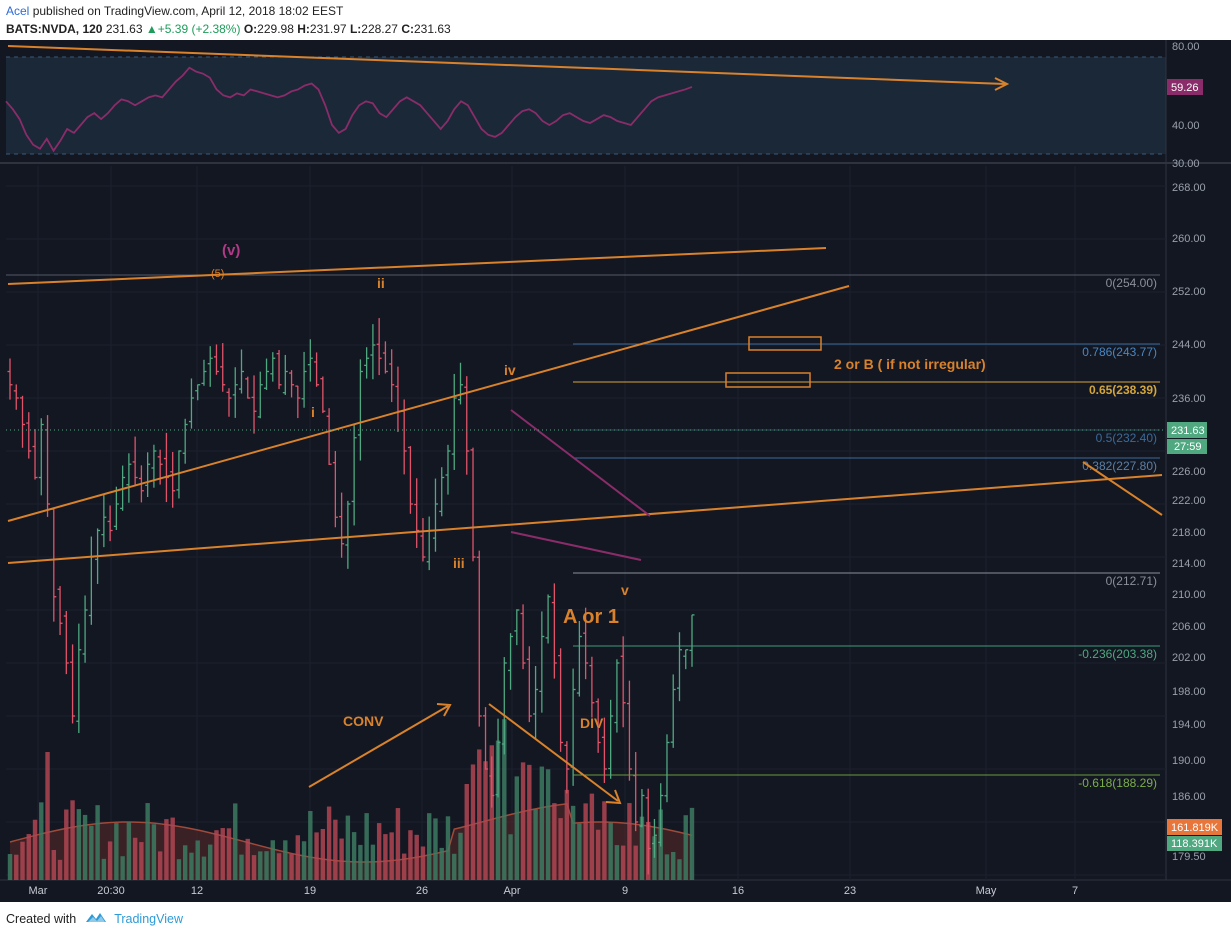 The image size is (1231, 936). What do you see at coordinates (1122, 488) in the screenshot?
I see `trendline-right` at bounding box center [1122, 488].